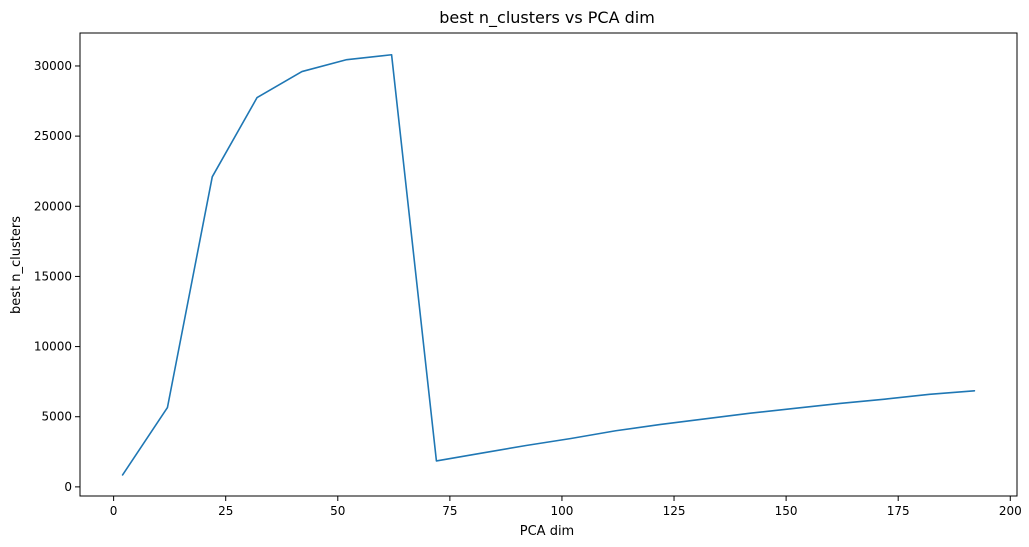 This screenshot has height=547, width=1029. I want to click on chart-title: best n_clusters vs PCA dim, so click(547, 18).